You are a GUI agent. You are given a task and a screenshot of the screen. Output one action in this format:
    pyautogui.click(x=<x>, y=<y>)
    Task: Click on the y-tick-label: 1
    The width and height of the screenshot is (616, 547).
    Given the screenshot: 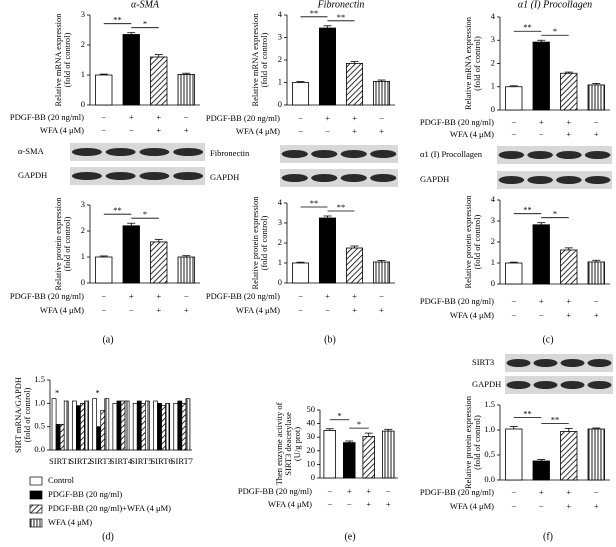 What is the action you would take?
    pyautogui.click(x=493, y=262)
    